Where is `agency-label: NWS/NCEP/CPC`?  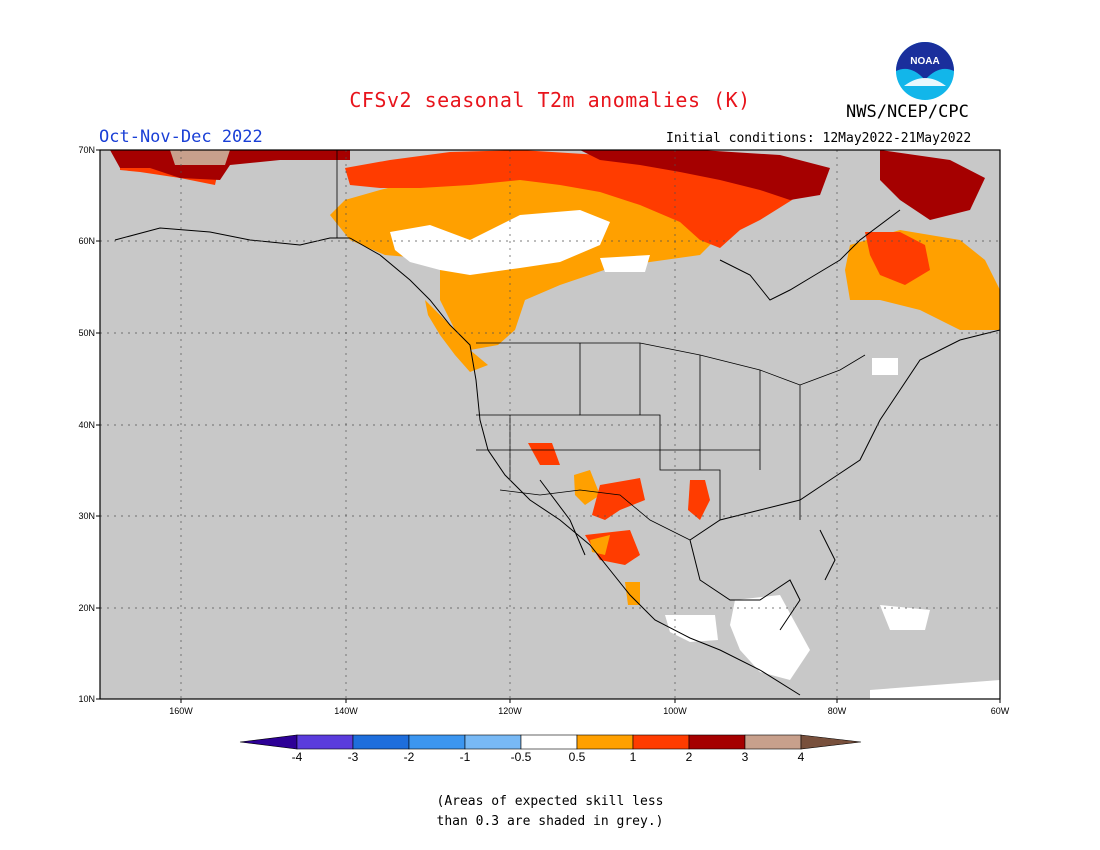
agency-label: NWS/NCEP/CPC is located at coordinates (907, 112).